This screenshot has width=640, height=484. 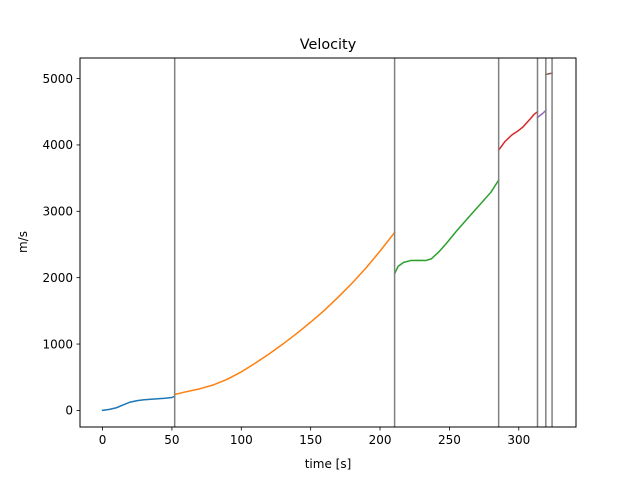 What do you see at coordinates (69, 411) in the screenshot?
I see `y-tick-label: 0` at bounding box center [69, 411].